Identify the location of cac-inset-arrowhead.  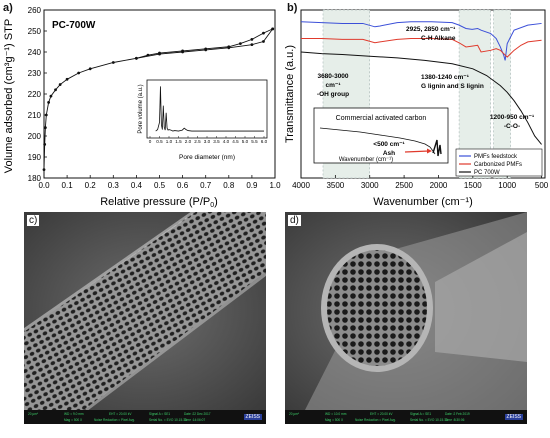
(429, 151).